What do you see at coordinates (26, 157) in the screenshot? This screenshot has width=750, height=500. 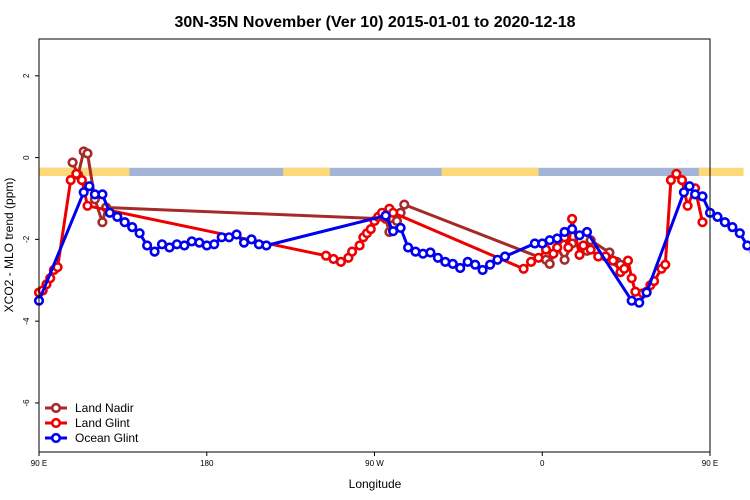 I see `y-tick-label: 0` at bounding box center [26, 157].